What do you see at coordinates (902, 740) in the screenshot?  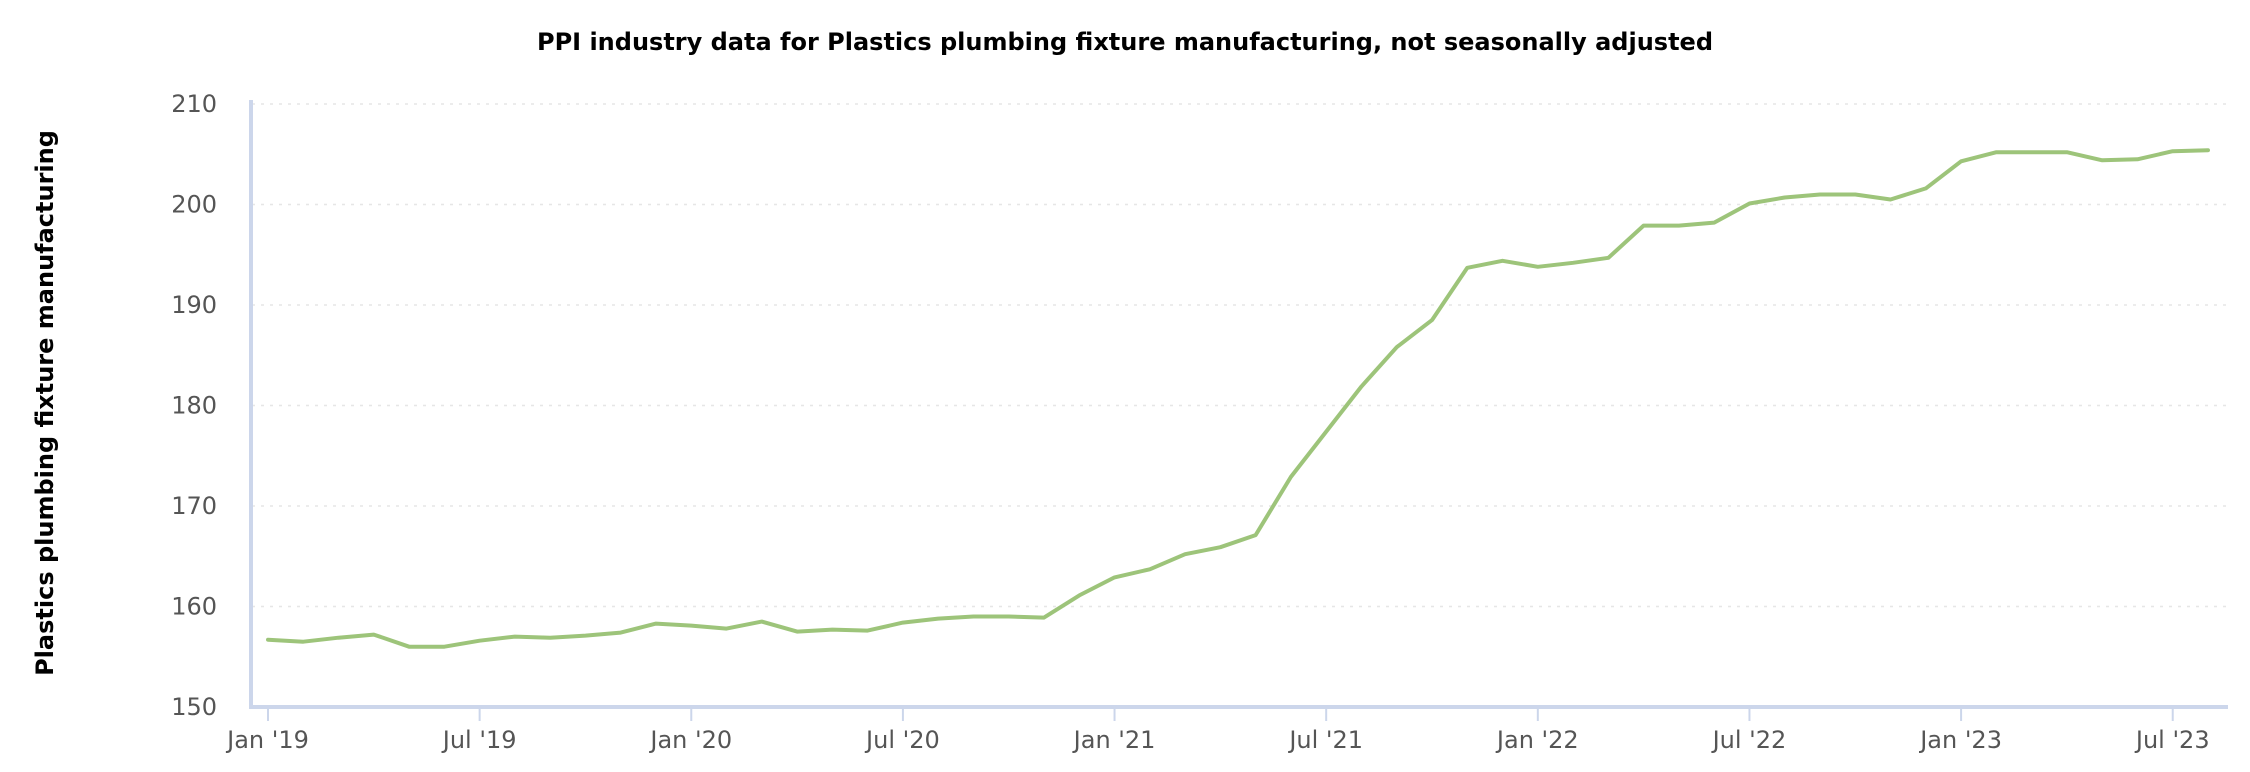 I see `x-tick-label: Jul '20` at bounding box center [902, 740].